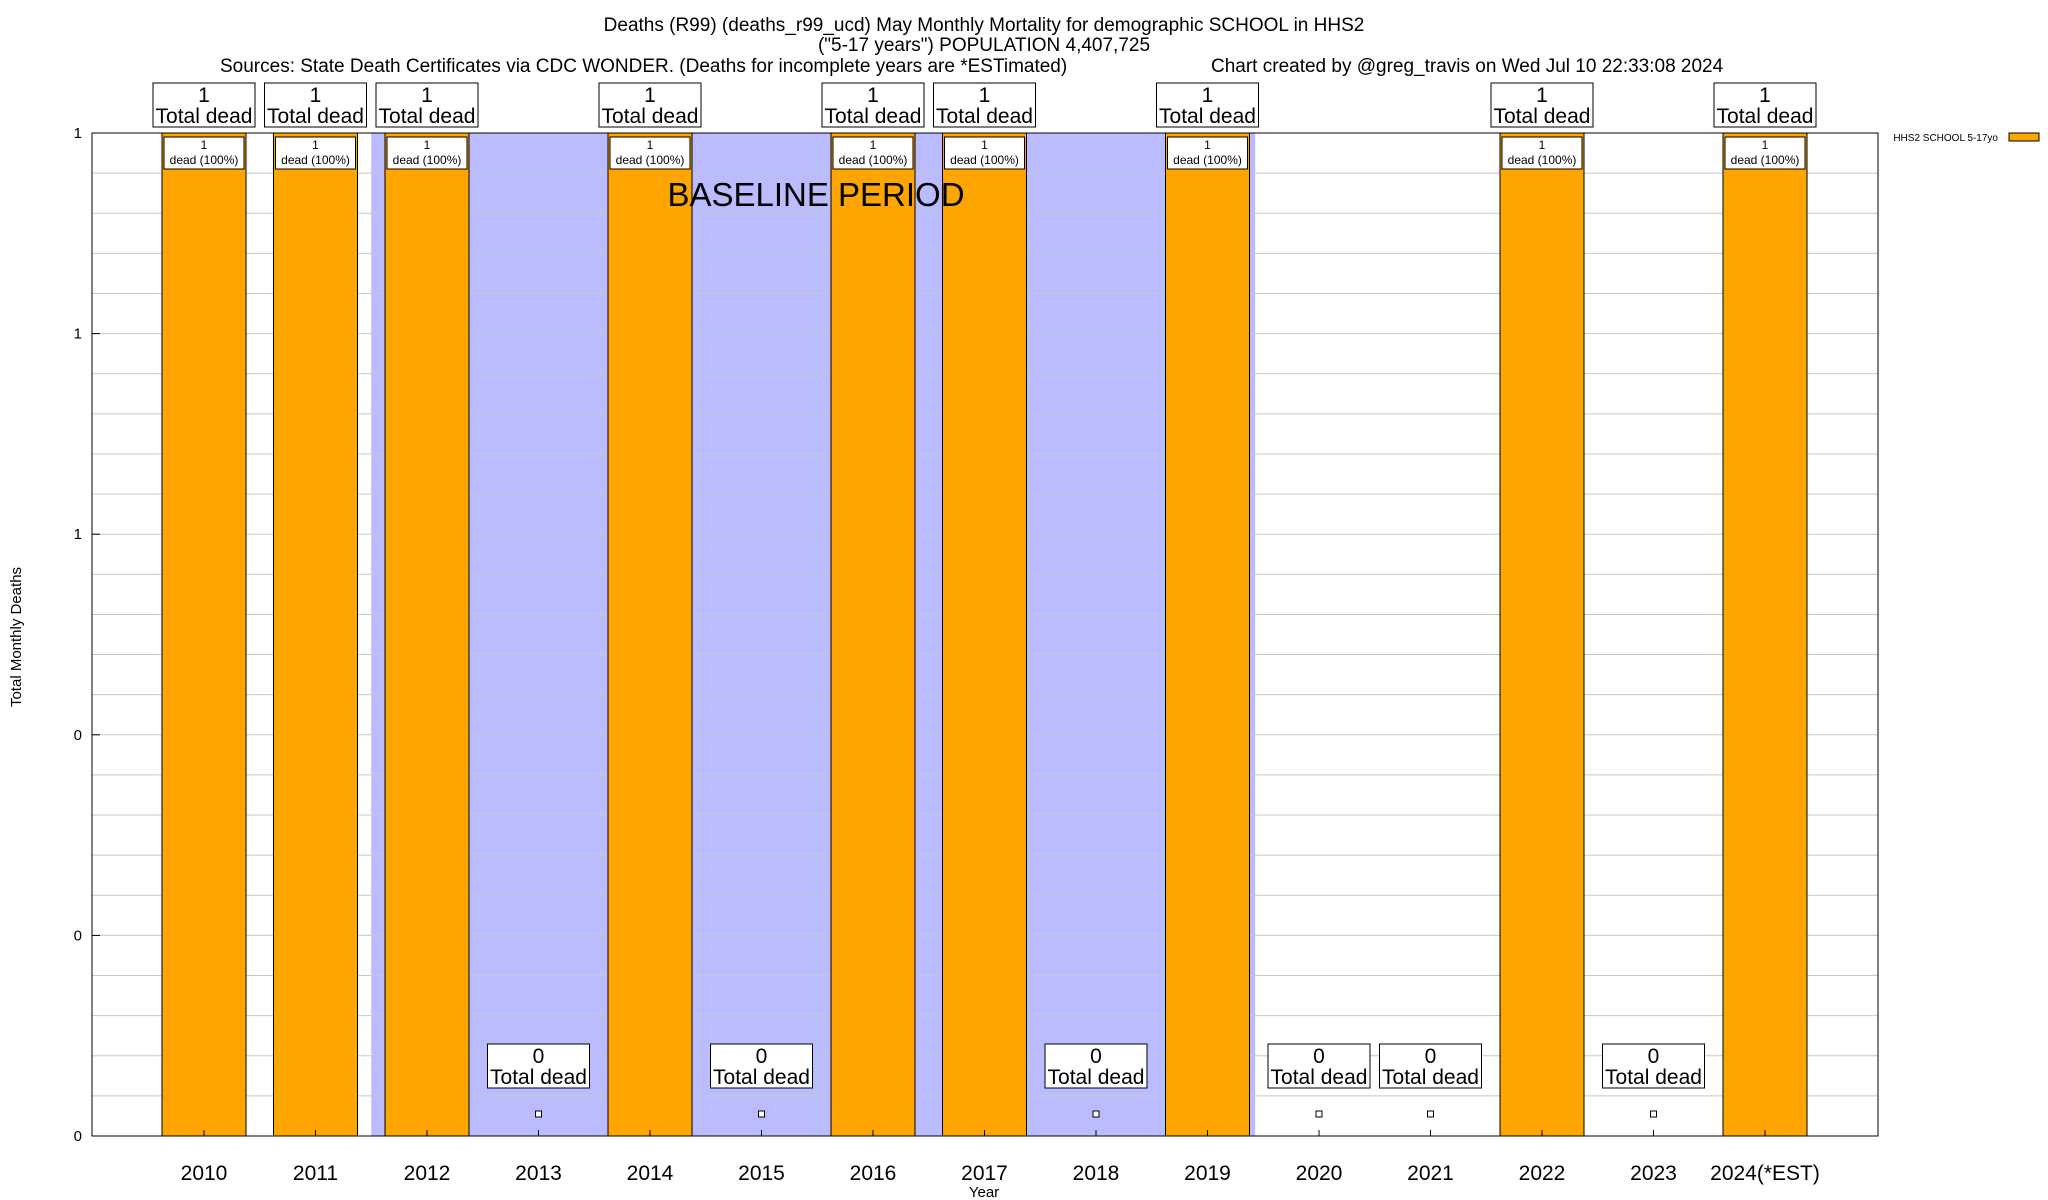 The width and height of the screenshot is (2048, 1200). Describe the element at coordinates (1945, 138) in the screenshot. I see `legend-series-label: HHS2 SCHOOL 5-17yo` at that location.